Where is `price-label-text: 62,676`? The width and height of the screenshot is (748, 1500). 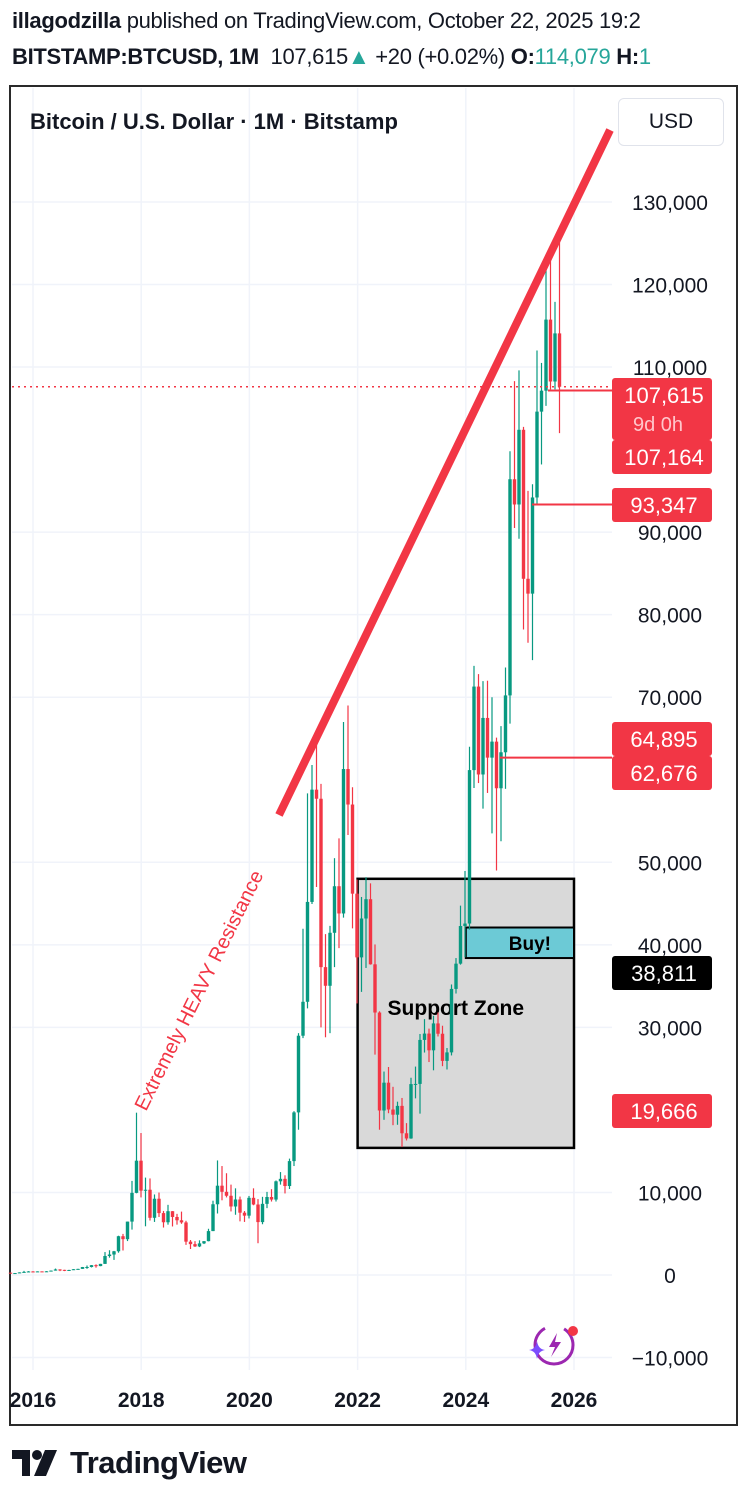
price-label-text: 62,676 is located at coordinates (663, 773).